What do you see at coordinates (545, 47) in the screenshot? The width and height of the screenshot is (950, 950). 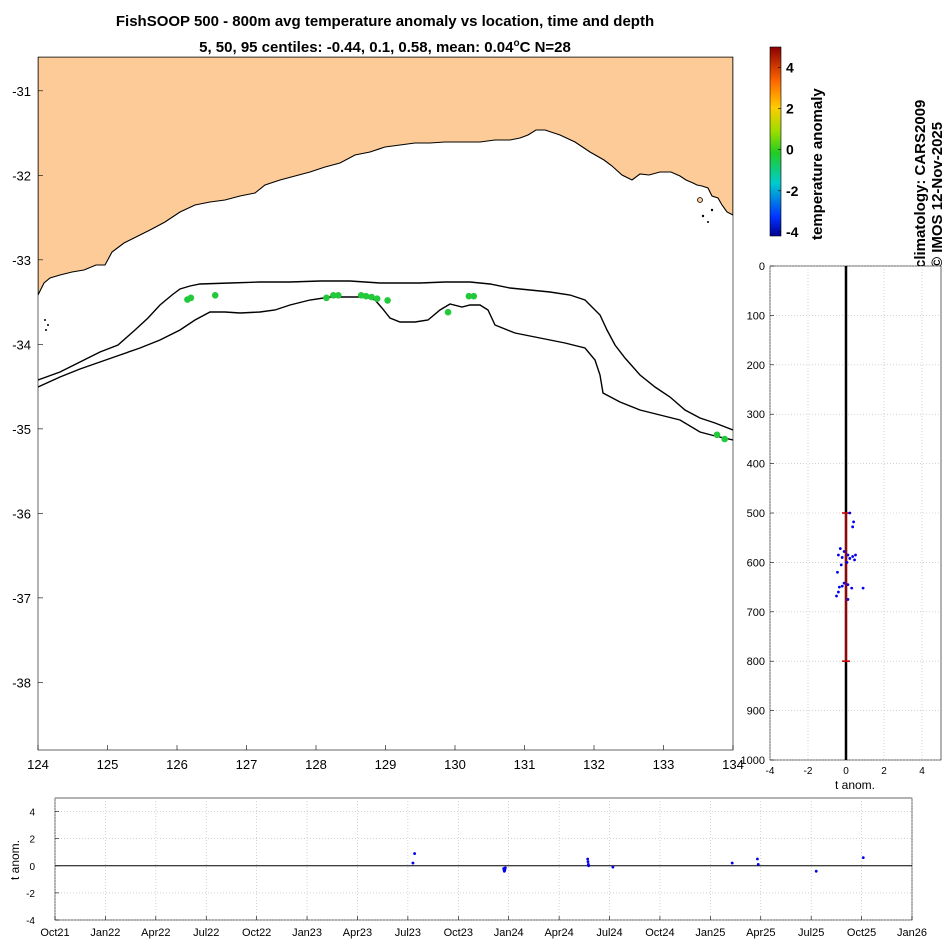 I see `subtitle-count: C N=28` at bounding box center [545, 47].